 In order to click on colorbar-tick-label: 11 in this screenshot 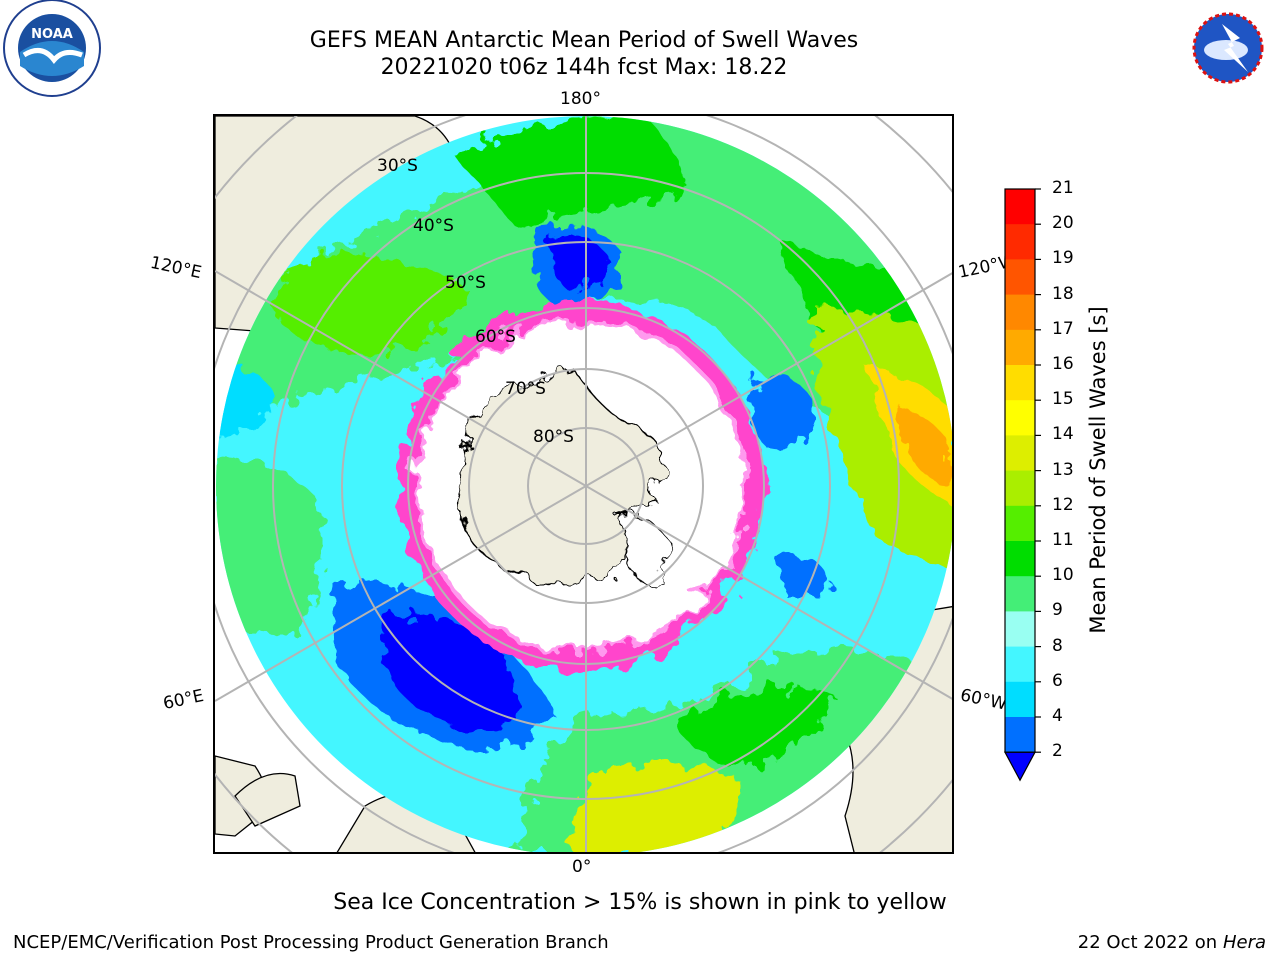, I will do `click(1063, 540)`.